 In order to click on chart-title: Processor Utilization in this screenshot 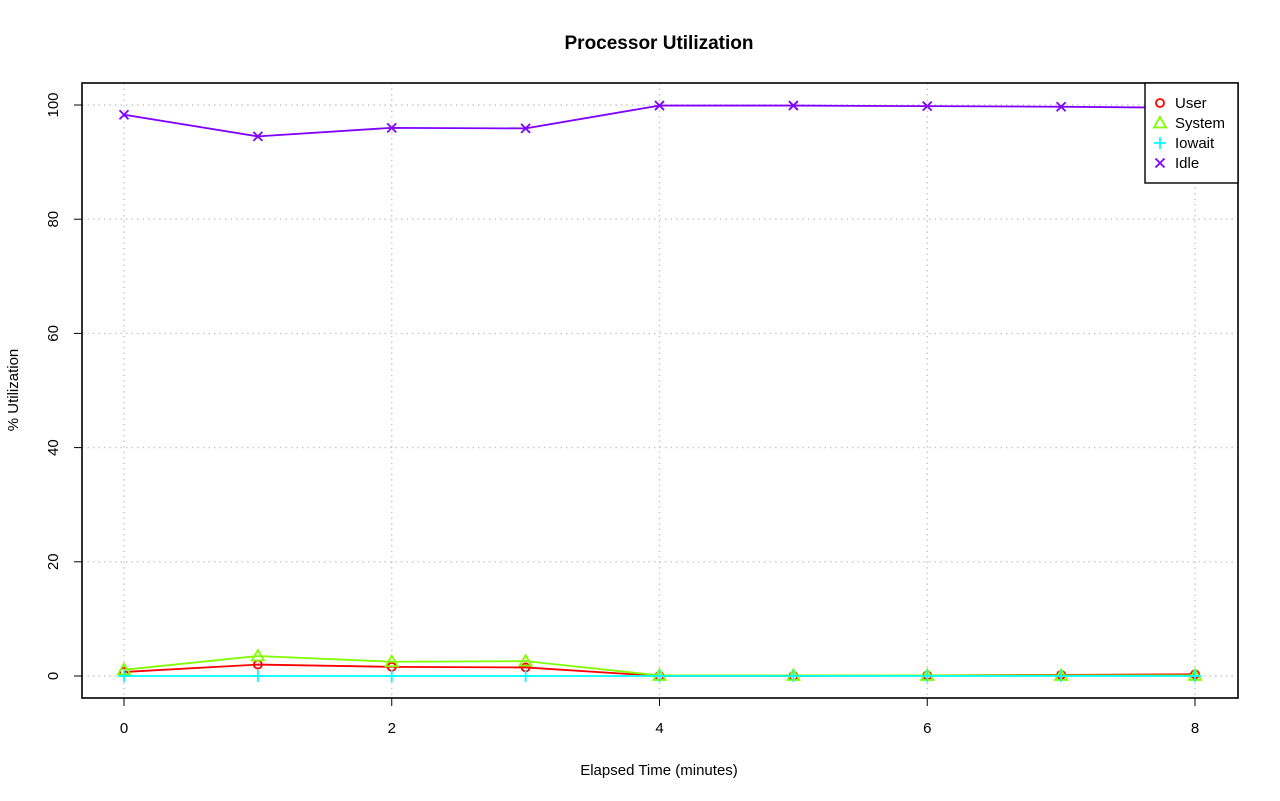, I will do `click(659, 43)`.